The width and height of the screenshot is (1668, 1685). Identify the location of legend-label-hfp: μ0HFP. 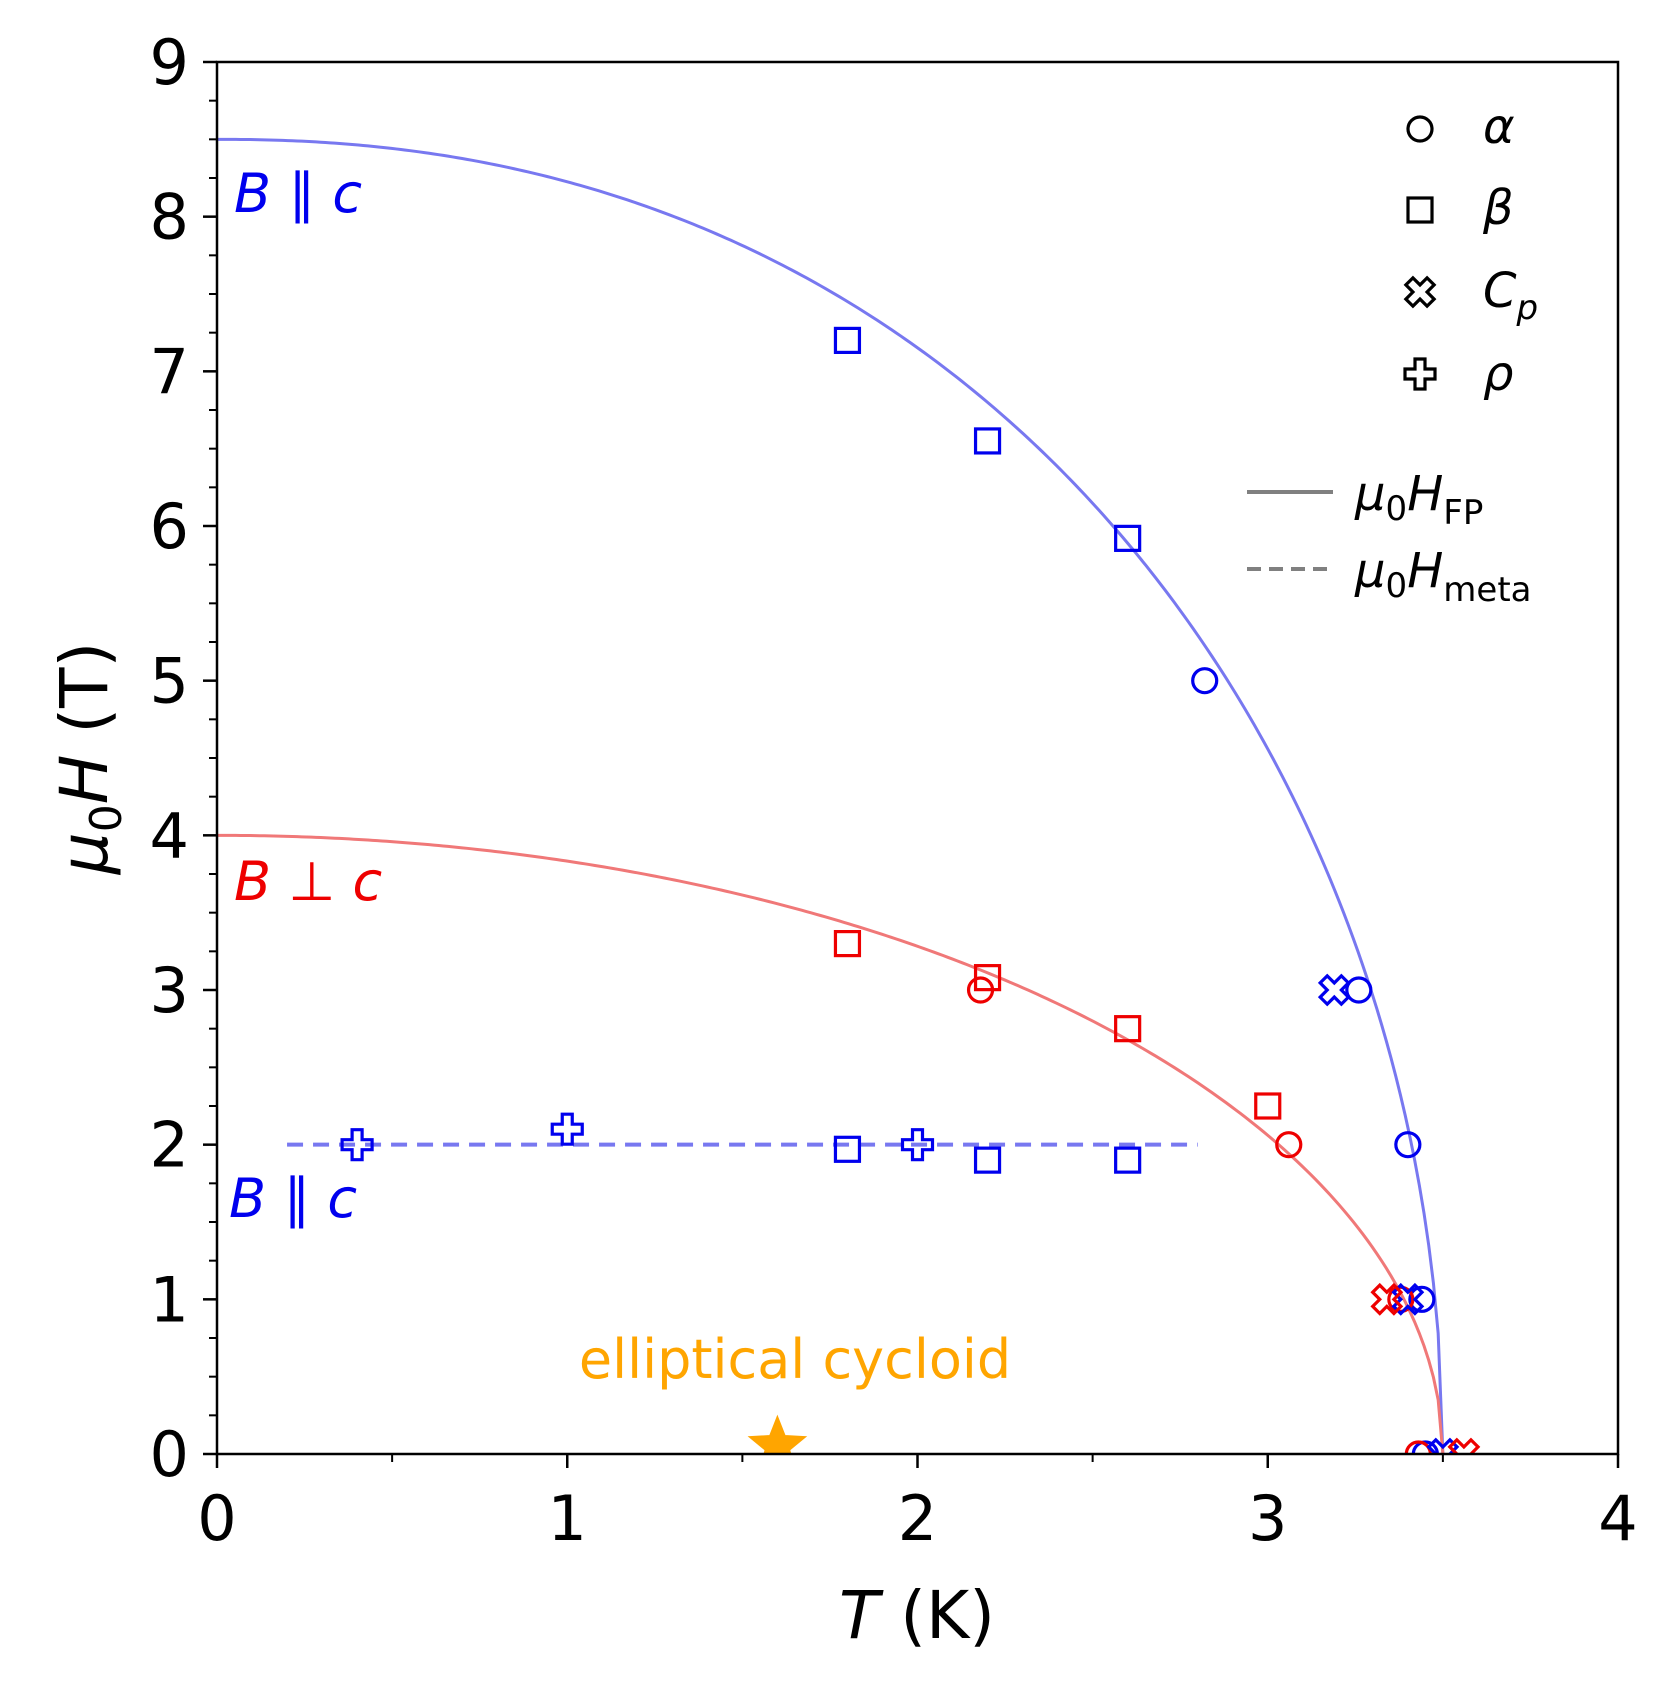
(1418, 499).